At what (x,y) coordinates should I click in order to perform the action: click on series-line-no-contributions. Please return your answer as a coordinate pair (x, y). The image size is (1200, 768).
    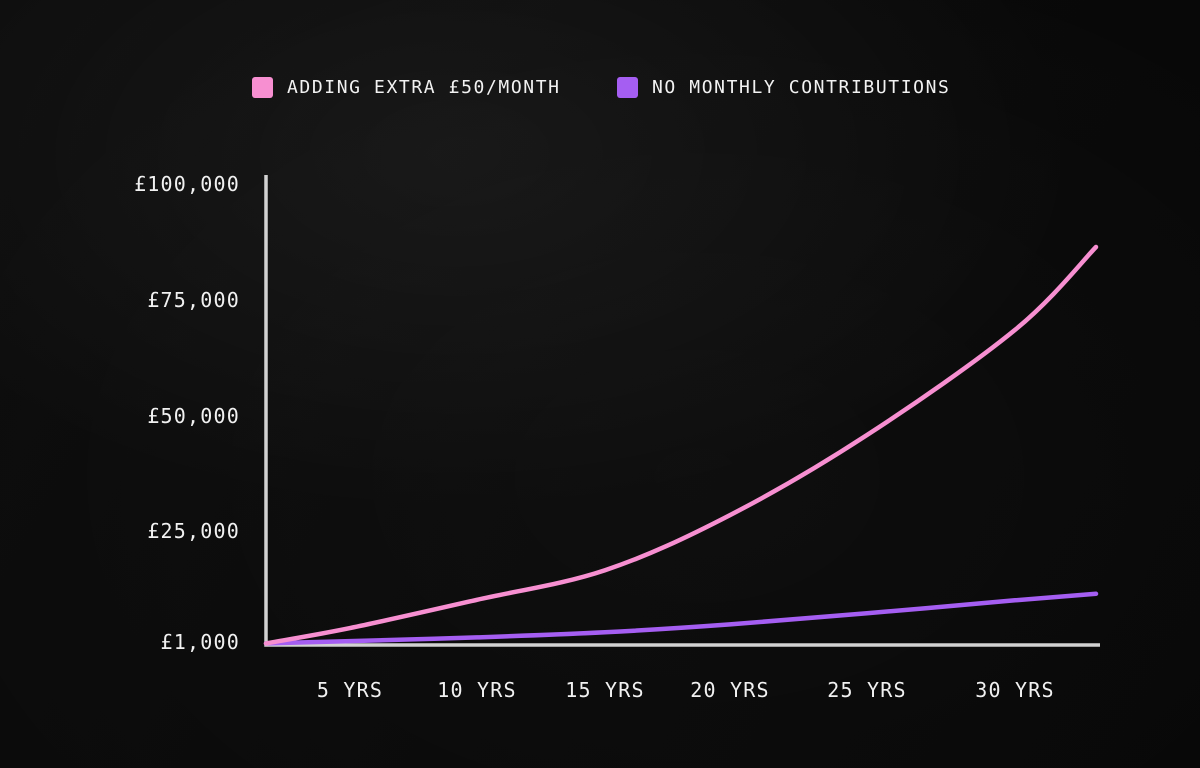
    Looking at the image, I should click on (681, 618).